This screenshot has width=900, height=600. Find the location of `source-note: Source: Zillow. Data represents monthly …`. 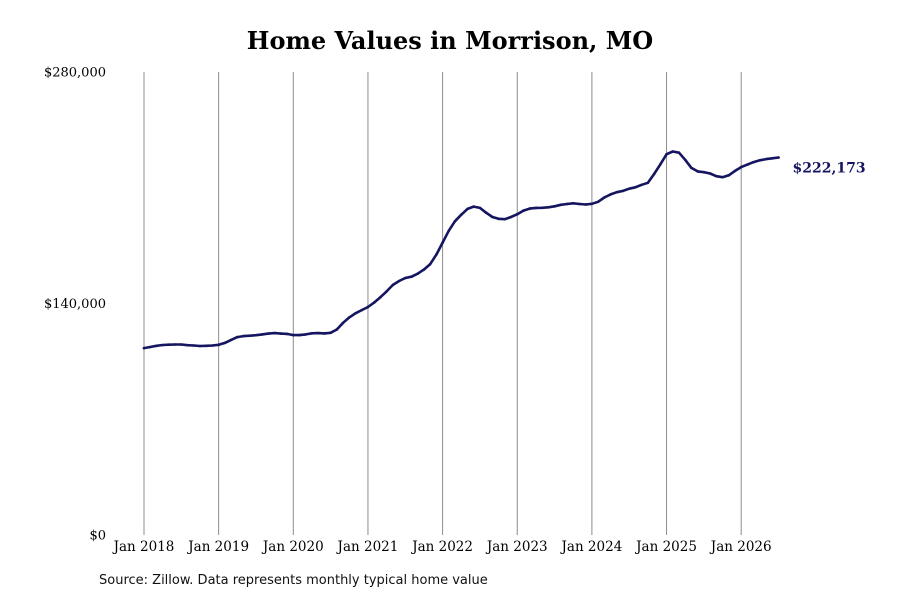

source-note: Source: Zillow. Data represents monthly … is located at coordinates (293, 580).